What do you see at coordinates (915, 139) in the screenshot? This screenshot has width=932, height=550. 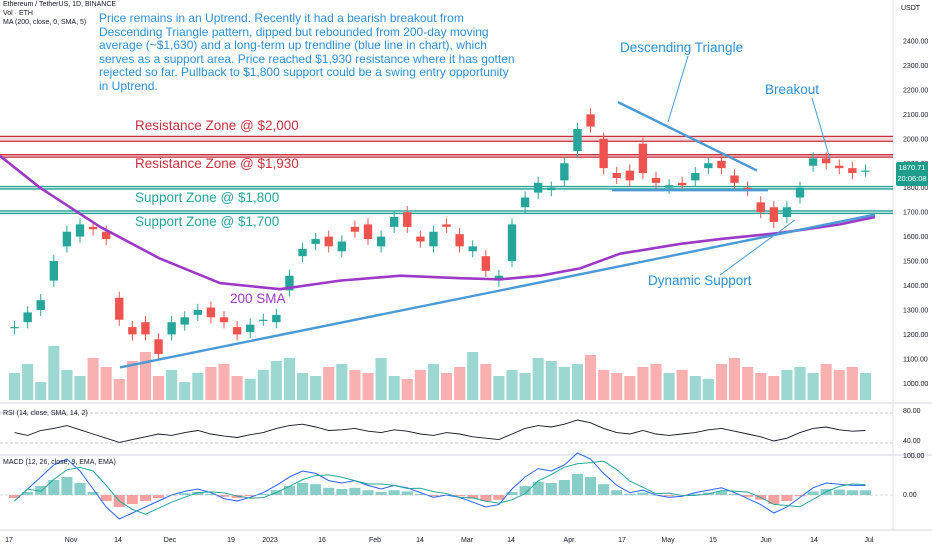 I see `price-tick-label: 2000.00` at bounding box center [915, 139].